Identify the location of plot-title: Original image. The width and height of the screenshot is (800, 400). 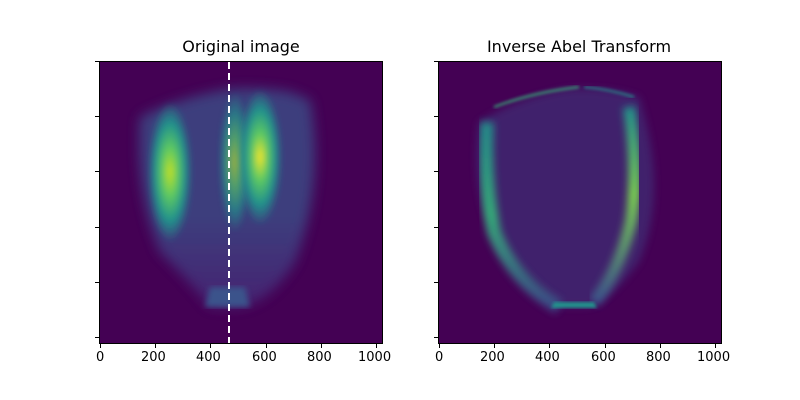
(241, 46).